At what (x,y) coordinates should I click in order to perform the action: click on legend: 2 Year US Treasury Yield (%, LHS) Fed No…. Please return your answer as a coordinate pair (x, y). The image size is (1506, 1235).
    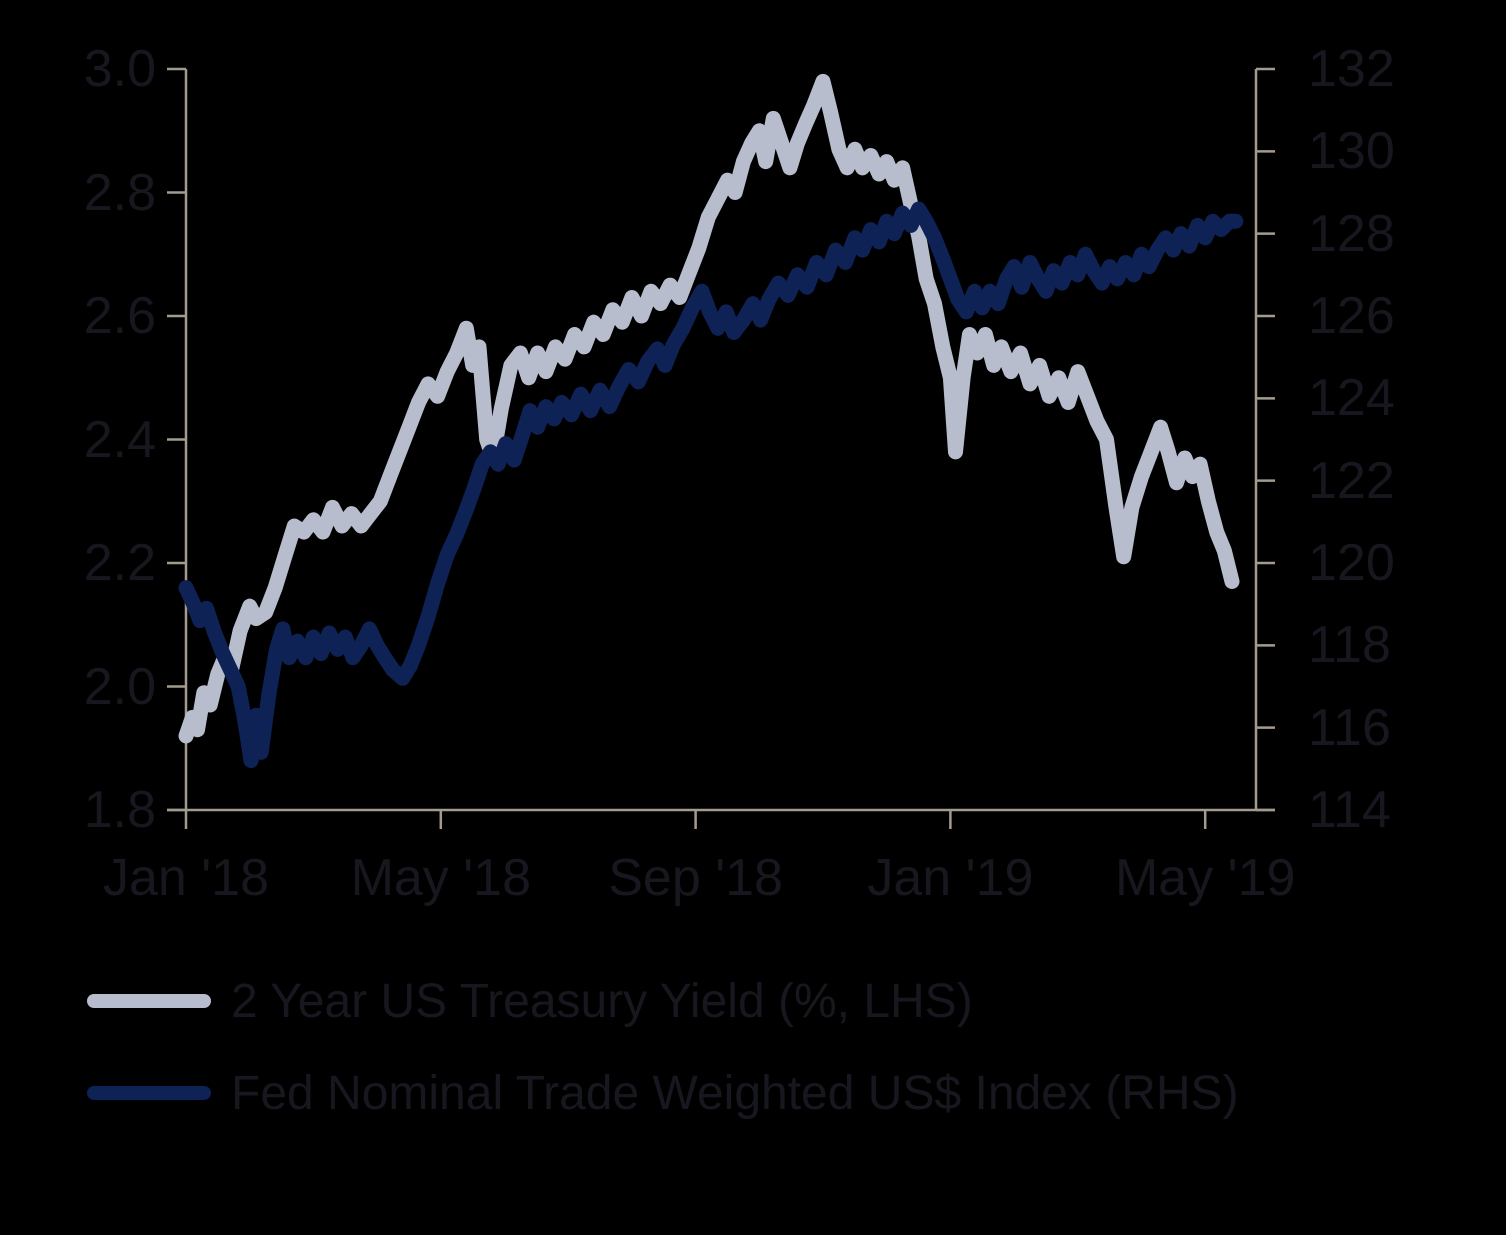
    Looking at the image, I should click on (663, 1047).